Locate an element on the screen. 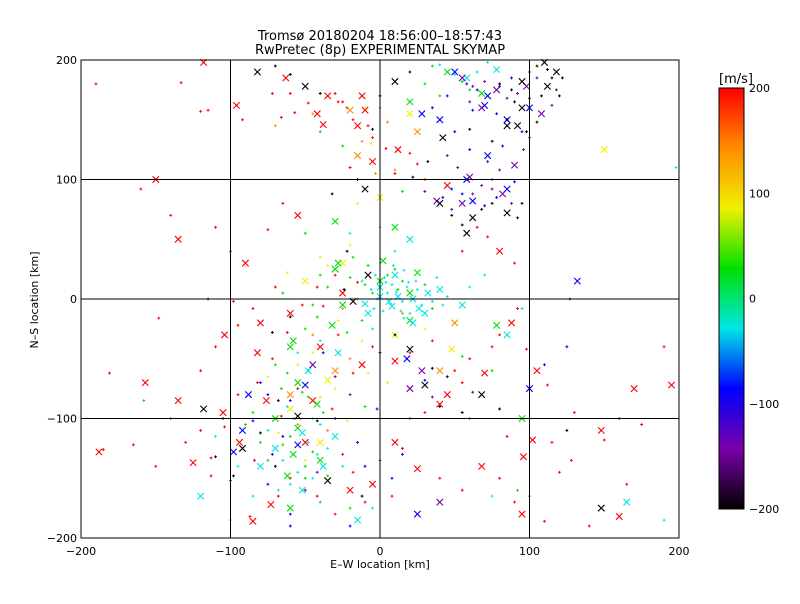  chart-subtitle: RwPretec (8p) EXPERIMENTAL SKYMAP is located at coordinates (380, 50).